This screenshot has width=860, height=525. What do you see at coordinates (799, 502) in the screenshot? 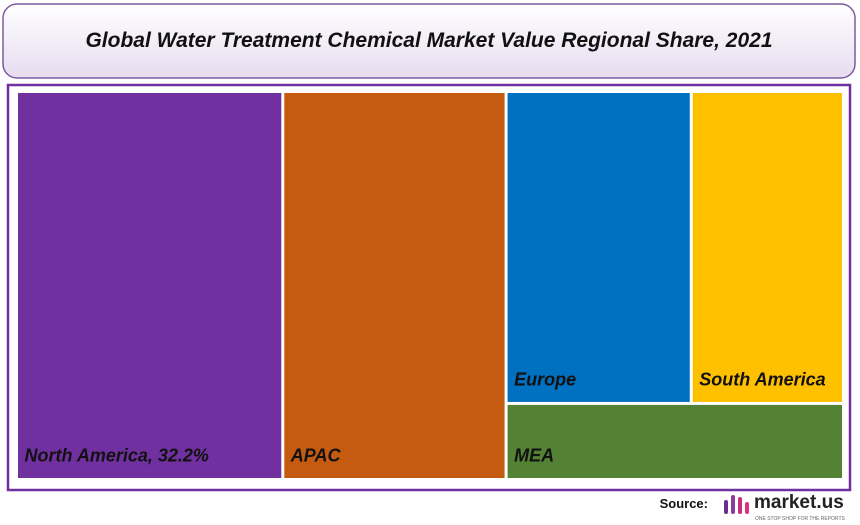
I see `logo-text: market.us` at bounding box center [799, 502].